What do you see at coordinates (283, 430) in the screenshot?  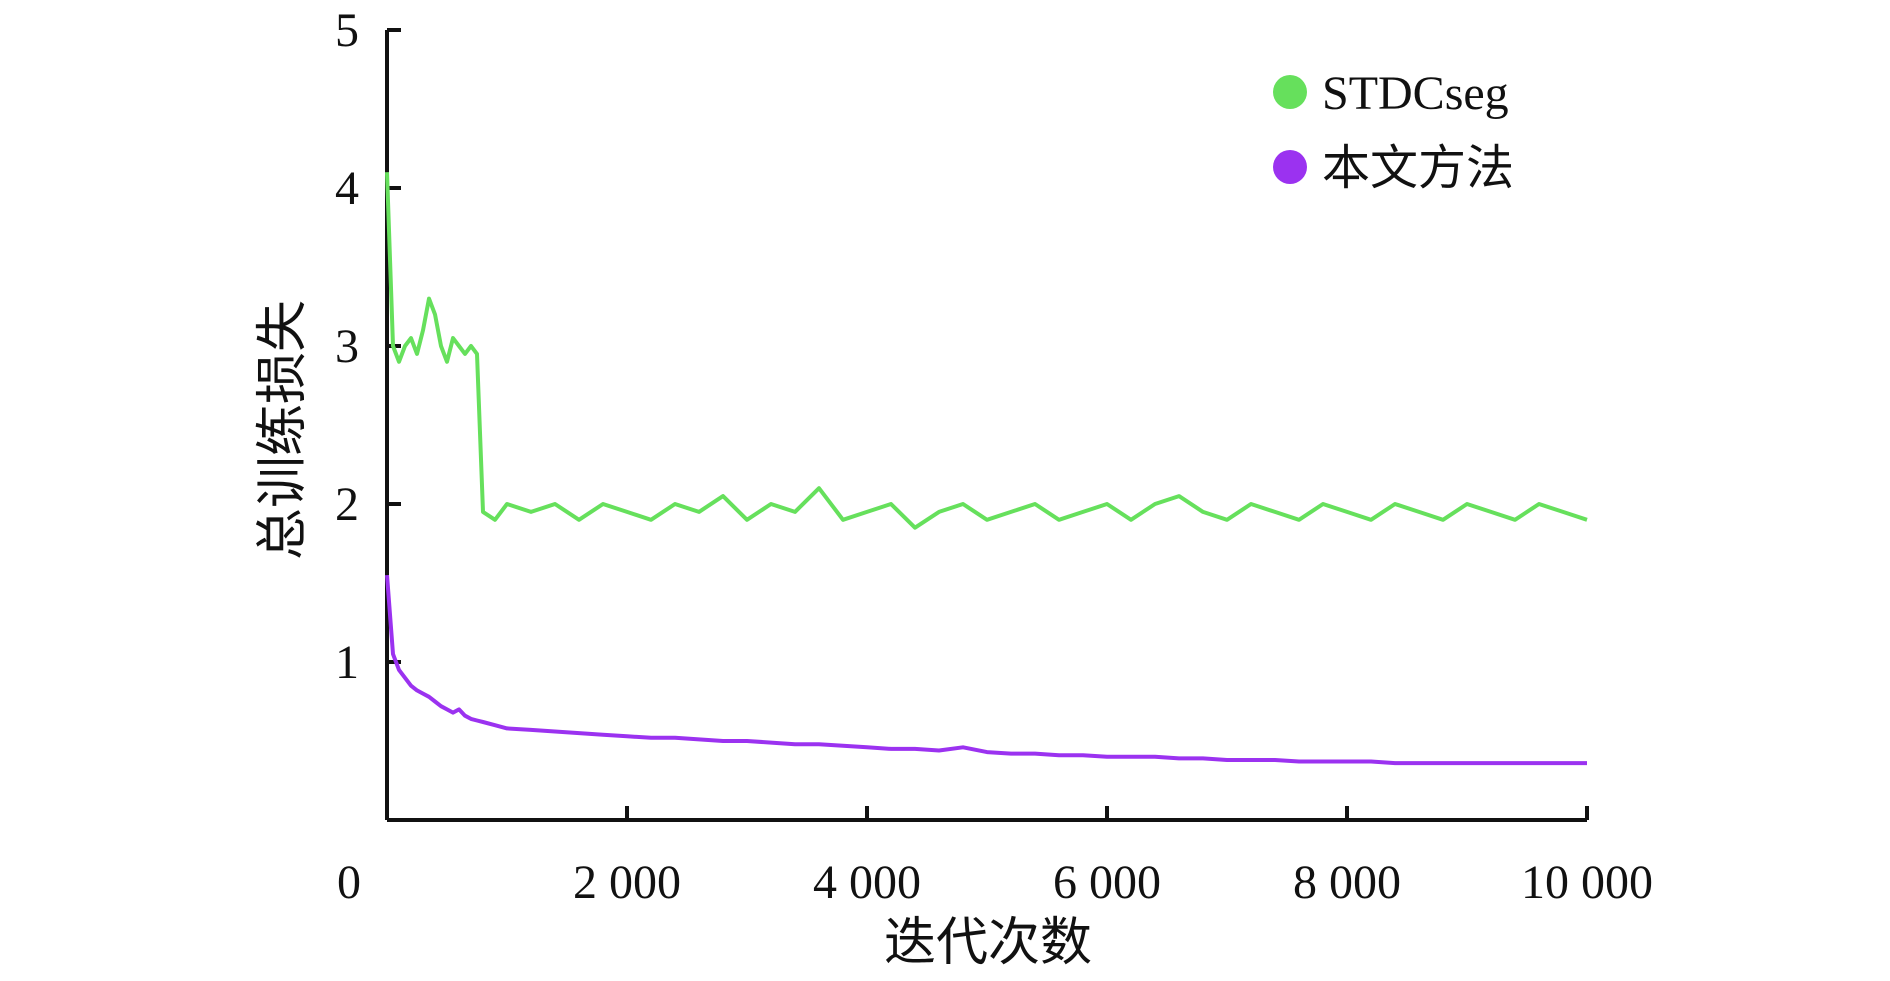 I see `y-axis-title: 总训练损失` at bounding box center [283, 430].